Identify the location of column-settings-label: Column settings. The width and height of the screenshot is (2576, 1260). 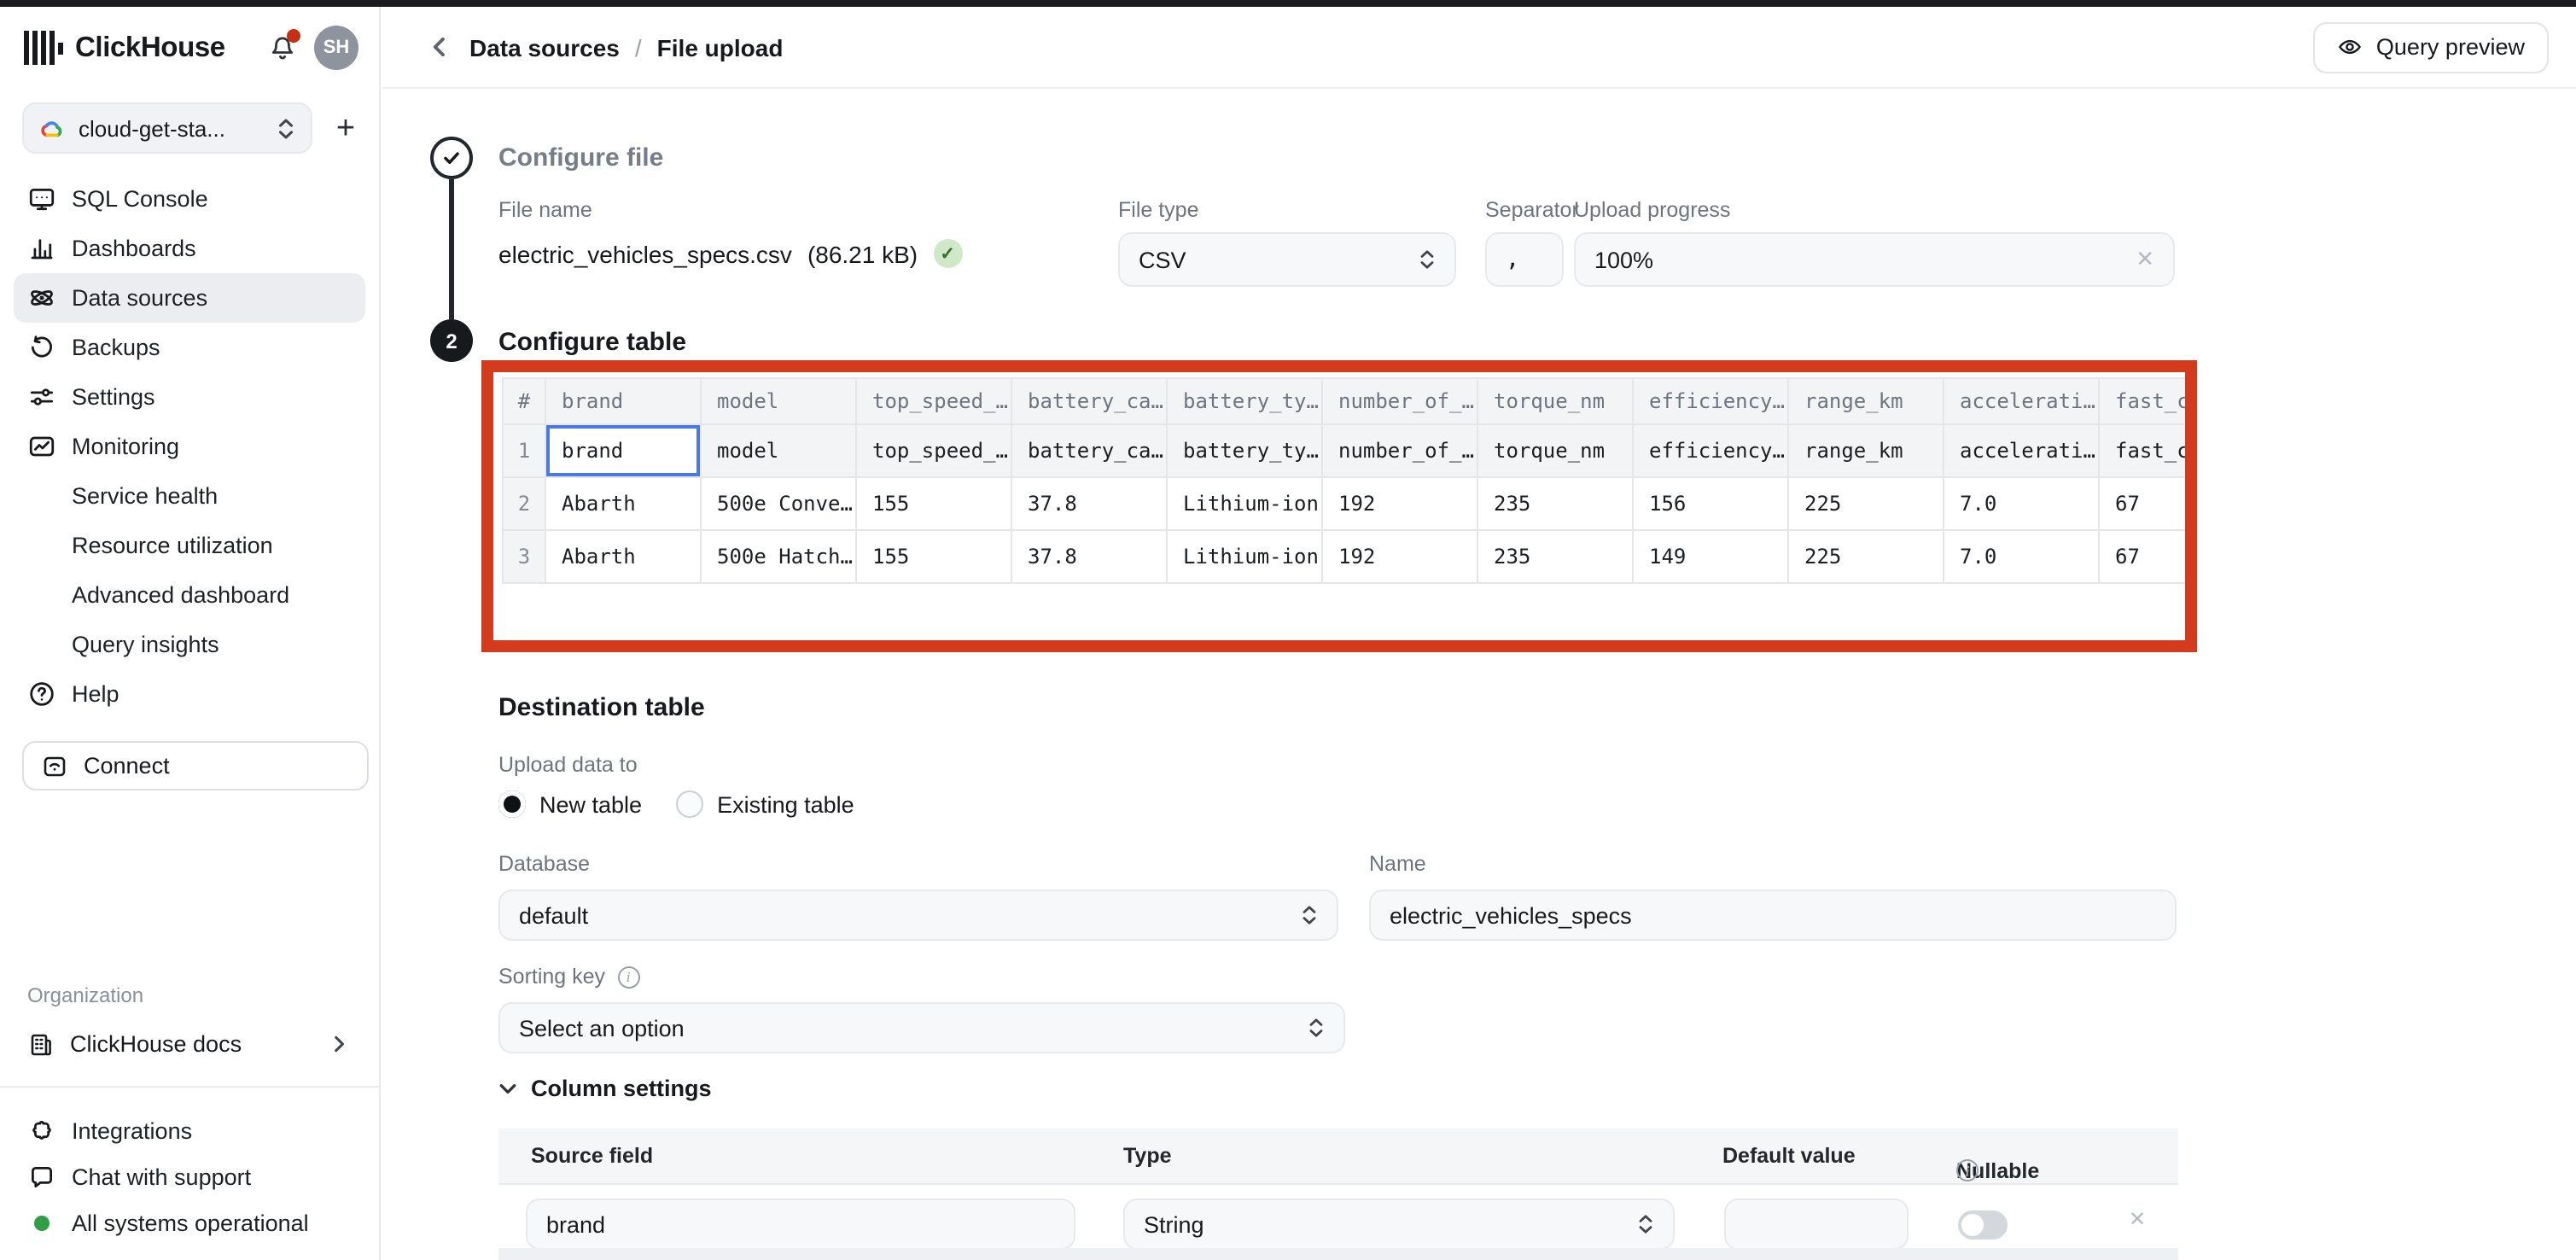
(621, 1088).